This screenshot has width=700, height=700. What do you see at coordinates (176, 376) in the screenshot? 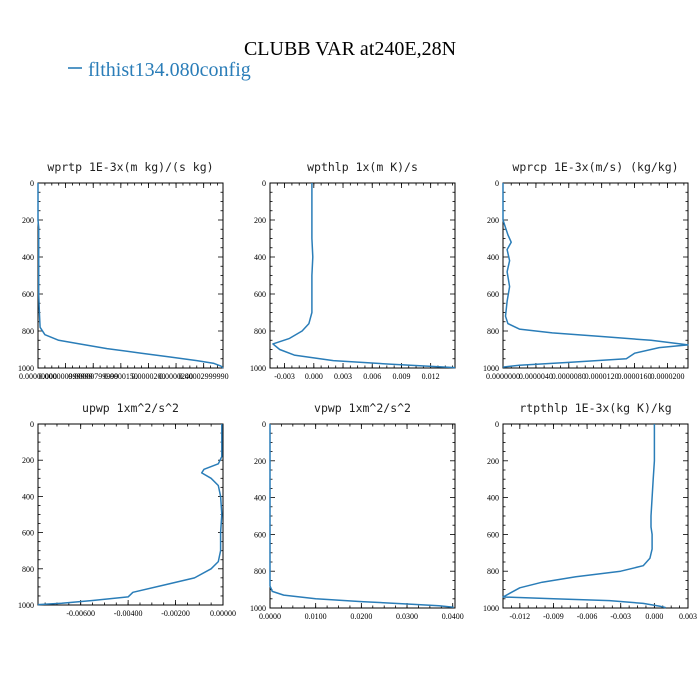
I see `x-tick-label: 0.0000240` at bounding box center [176, 376].